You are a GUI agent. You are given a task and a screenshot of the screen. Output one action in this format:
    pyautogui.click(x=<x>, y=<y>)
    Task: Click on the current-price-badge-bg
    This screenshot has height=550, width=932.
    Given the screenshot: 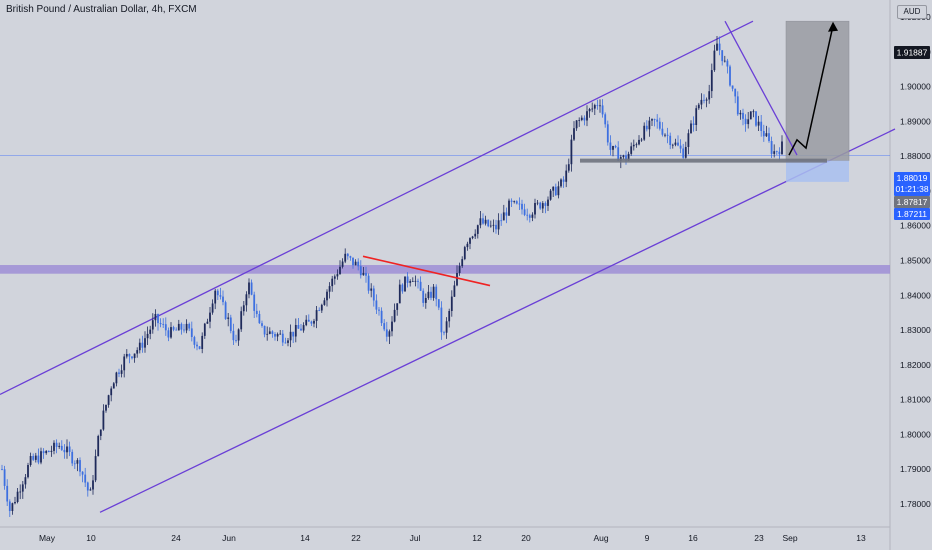 What is the action you would take?
    pyautogui.click(x=912, y=184)
    